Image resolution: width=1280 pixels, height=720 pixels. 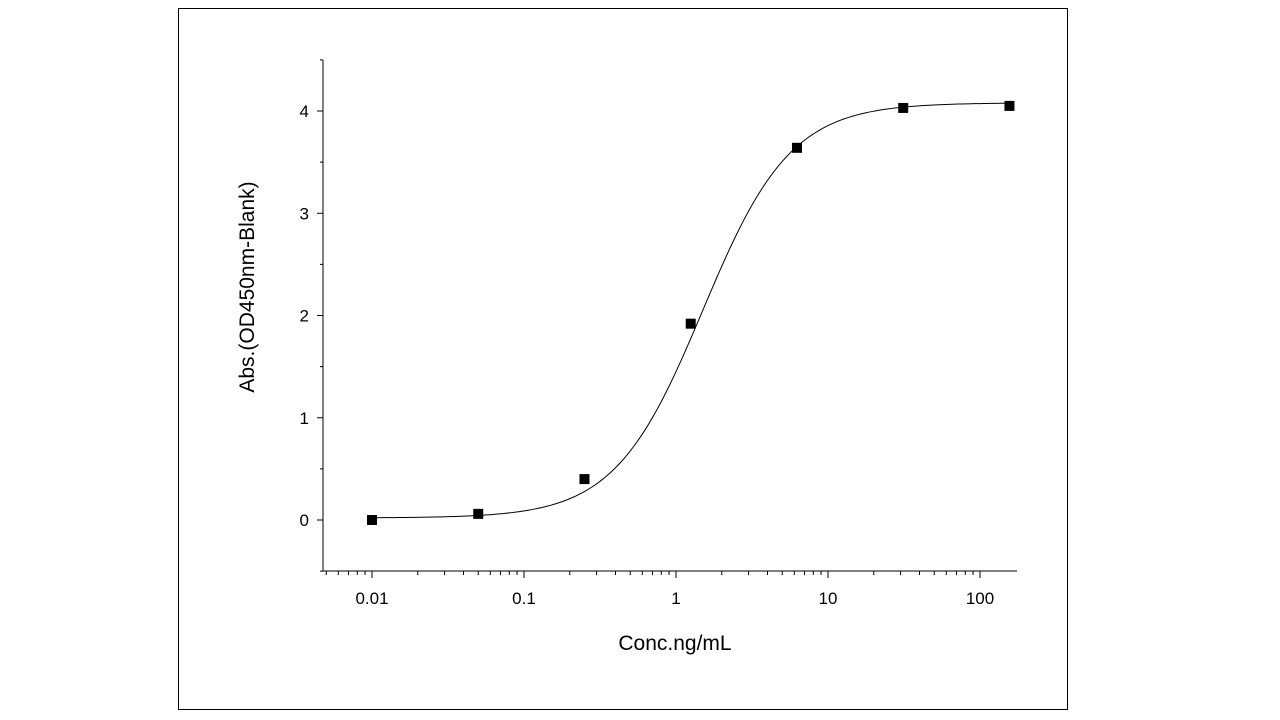 What do you see at coordinates (304, 520) in the screenshot?
I see `y-tick-label: 0` at bounding box center [304, 520].